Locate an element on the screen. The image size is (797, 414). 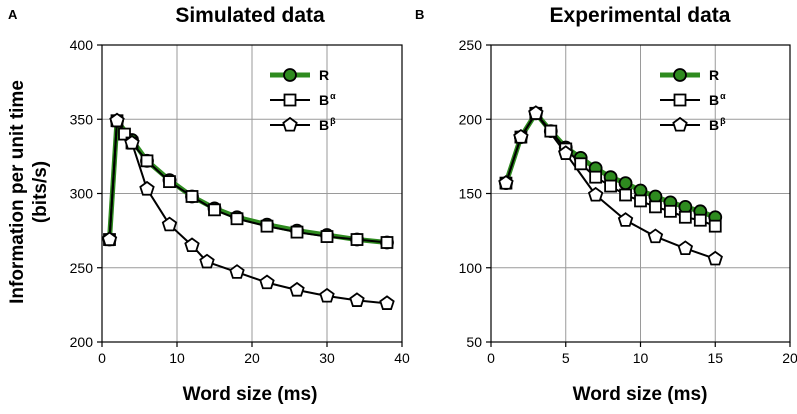
panel-b-legend-label: R is located at coordinates (714, 75).